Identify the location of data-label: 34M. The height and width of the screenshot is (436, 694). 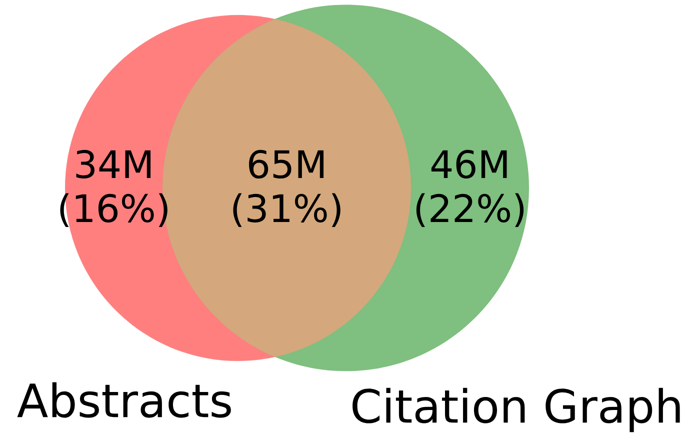
(113, 164).